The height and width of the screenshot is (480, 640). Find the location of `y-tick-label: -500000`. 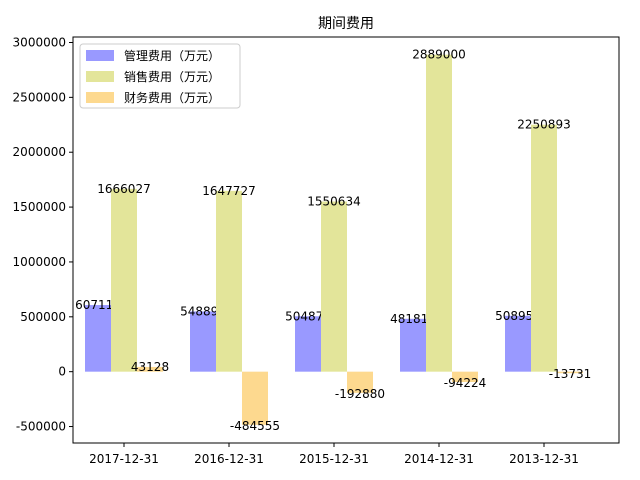

y-tick-label: -500000 is located at coordinates (41, 427).